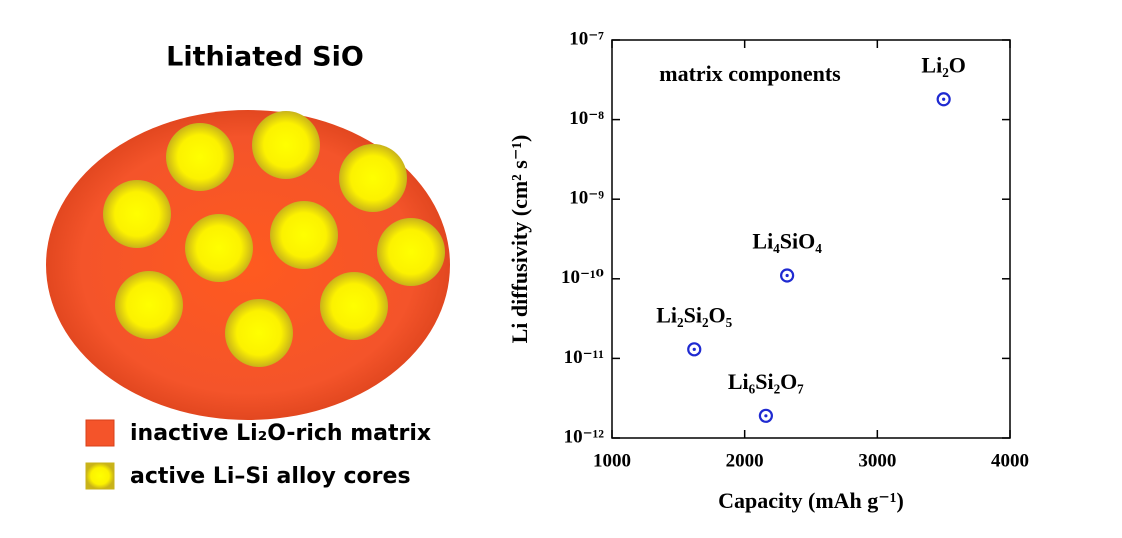 This screenshot has width=1122, height=538. I want to click on y-tick-label: 10⁻⁸, so click(586, 118).